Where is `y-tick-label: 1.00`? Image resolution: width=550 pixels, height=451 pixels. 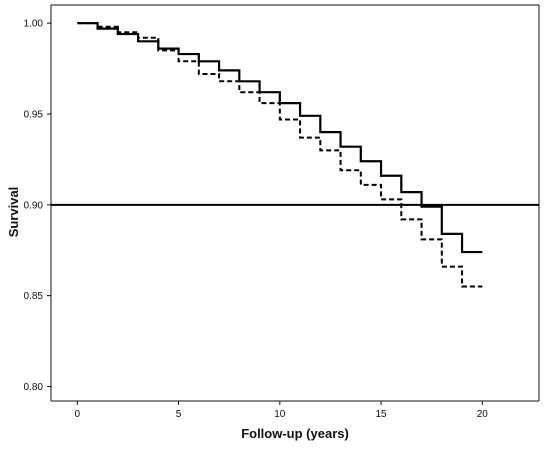 y-tick-label: 1.00 is located at coordinates (34, 24).